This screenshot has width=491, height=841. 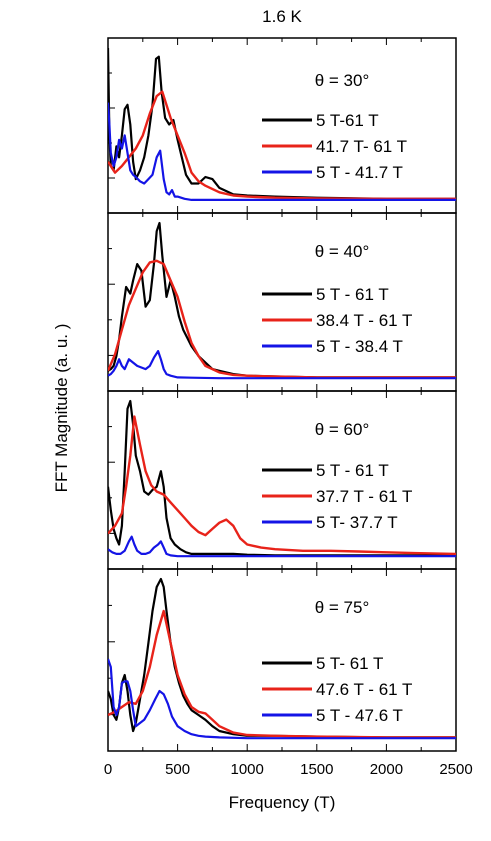 I want to click on legend-label-black: 5 T-61 T, so click(x=347, y=120).